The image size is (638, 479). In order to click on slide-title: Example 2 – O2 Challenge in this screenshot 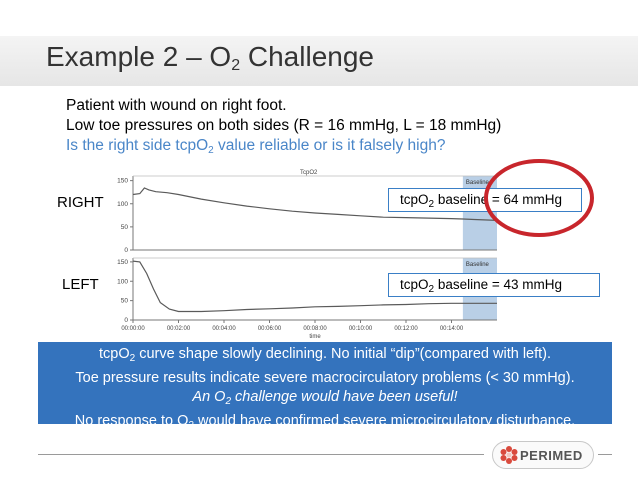, I will do `click(210, 57)`.